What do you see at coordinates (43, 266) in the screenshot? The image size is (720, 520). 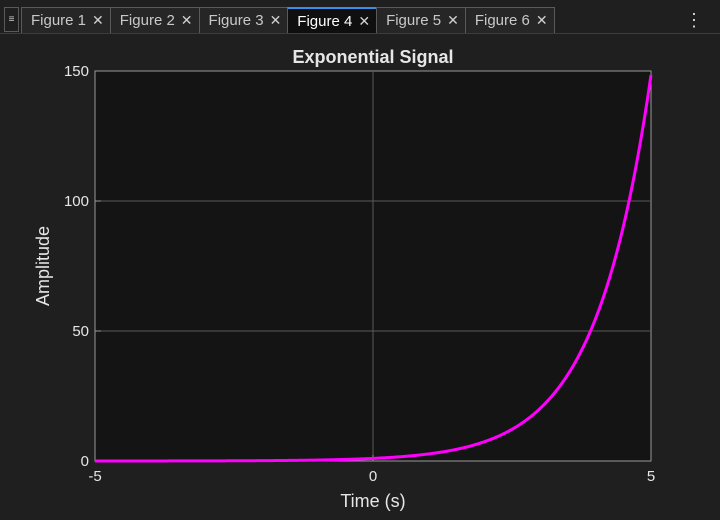 I see `y-axis-label: Amplitude` at bounding box center [43, 266].